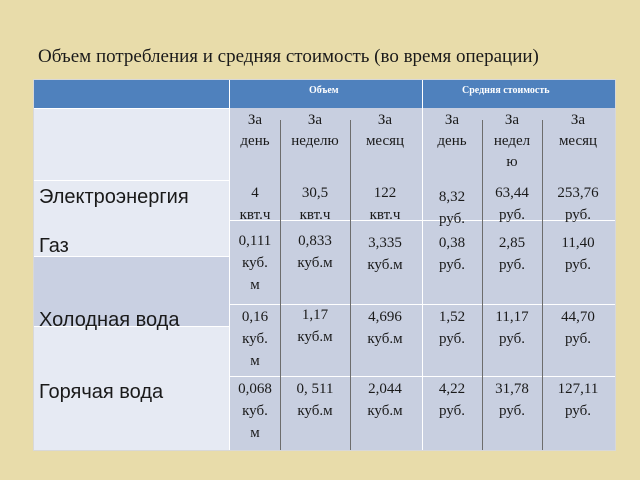  I want to click on col-header-cost-week: За недел ю, so click(512, 141).